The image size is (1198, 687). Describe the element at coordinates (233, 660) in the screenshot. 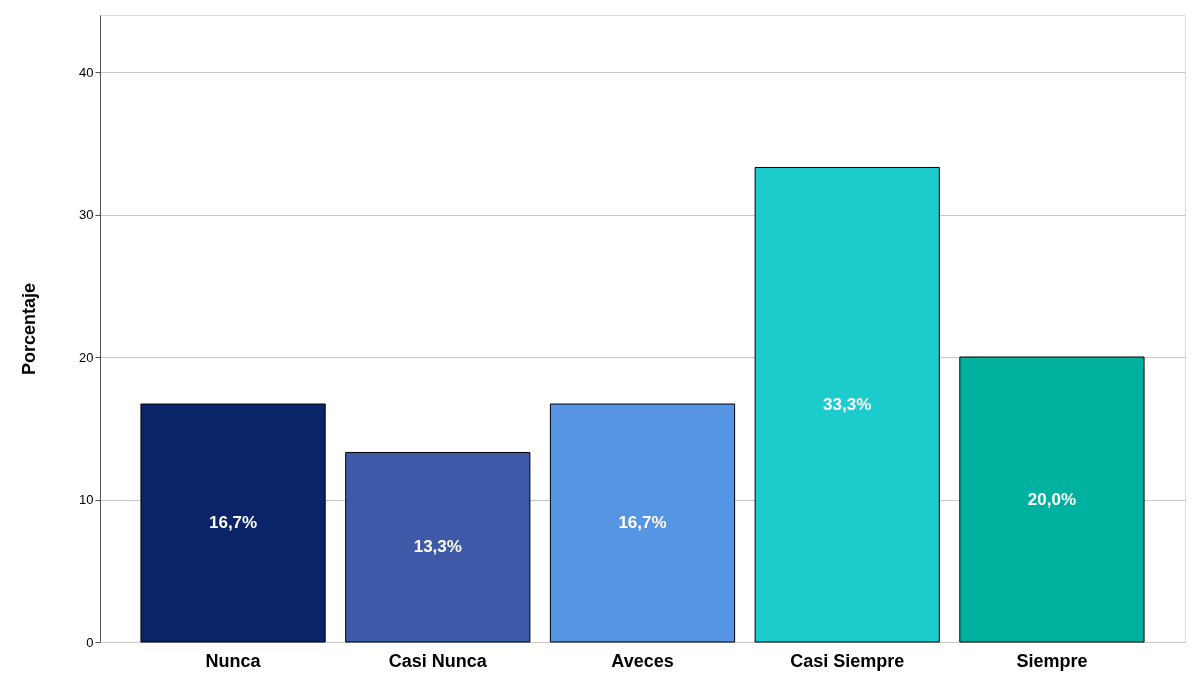

I see `x-tick-label: Nunca` at that location.